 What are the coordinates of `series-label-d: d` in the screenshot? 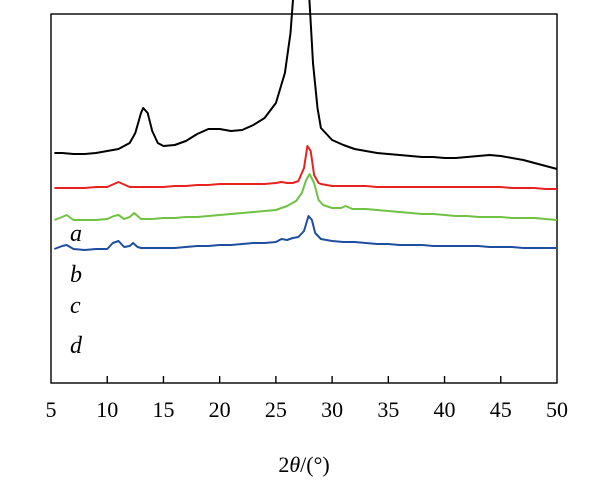 It's located at (76, 346).